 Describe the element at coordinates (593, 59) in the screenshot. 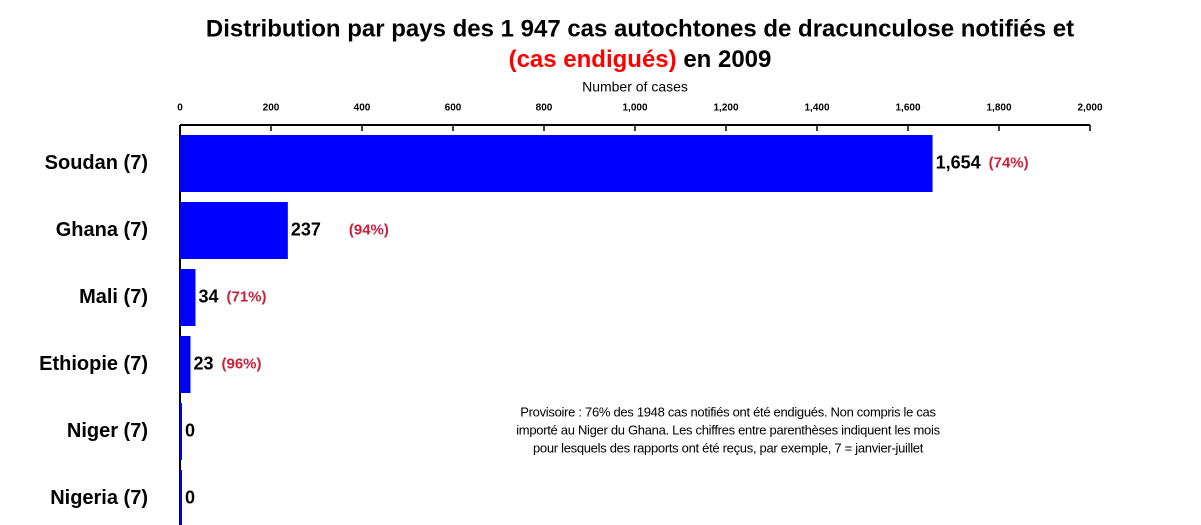

I see `title-red: (cas endigués)` at that location.